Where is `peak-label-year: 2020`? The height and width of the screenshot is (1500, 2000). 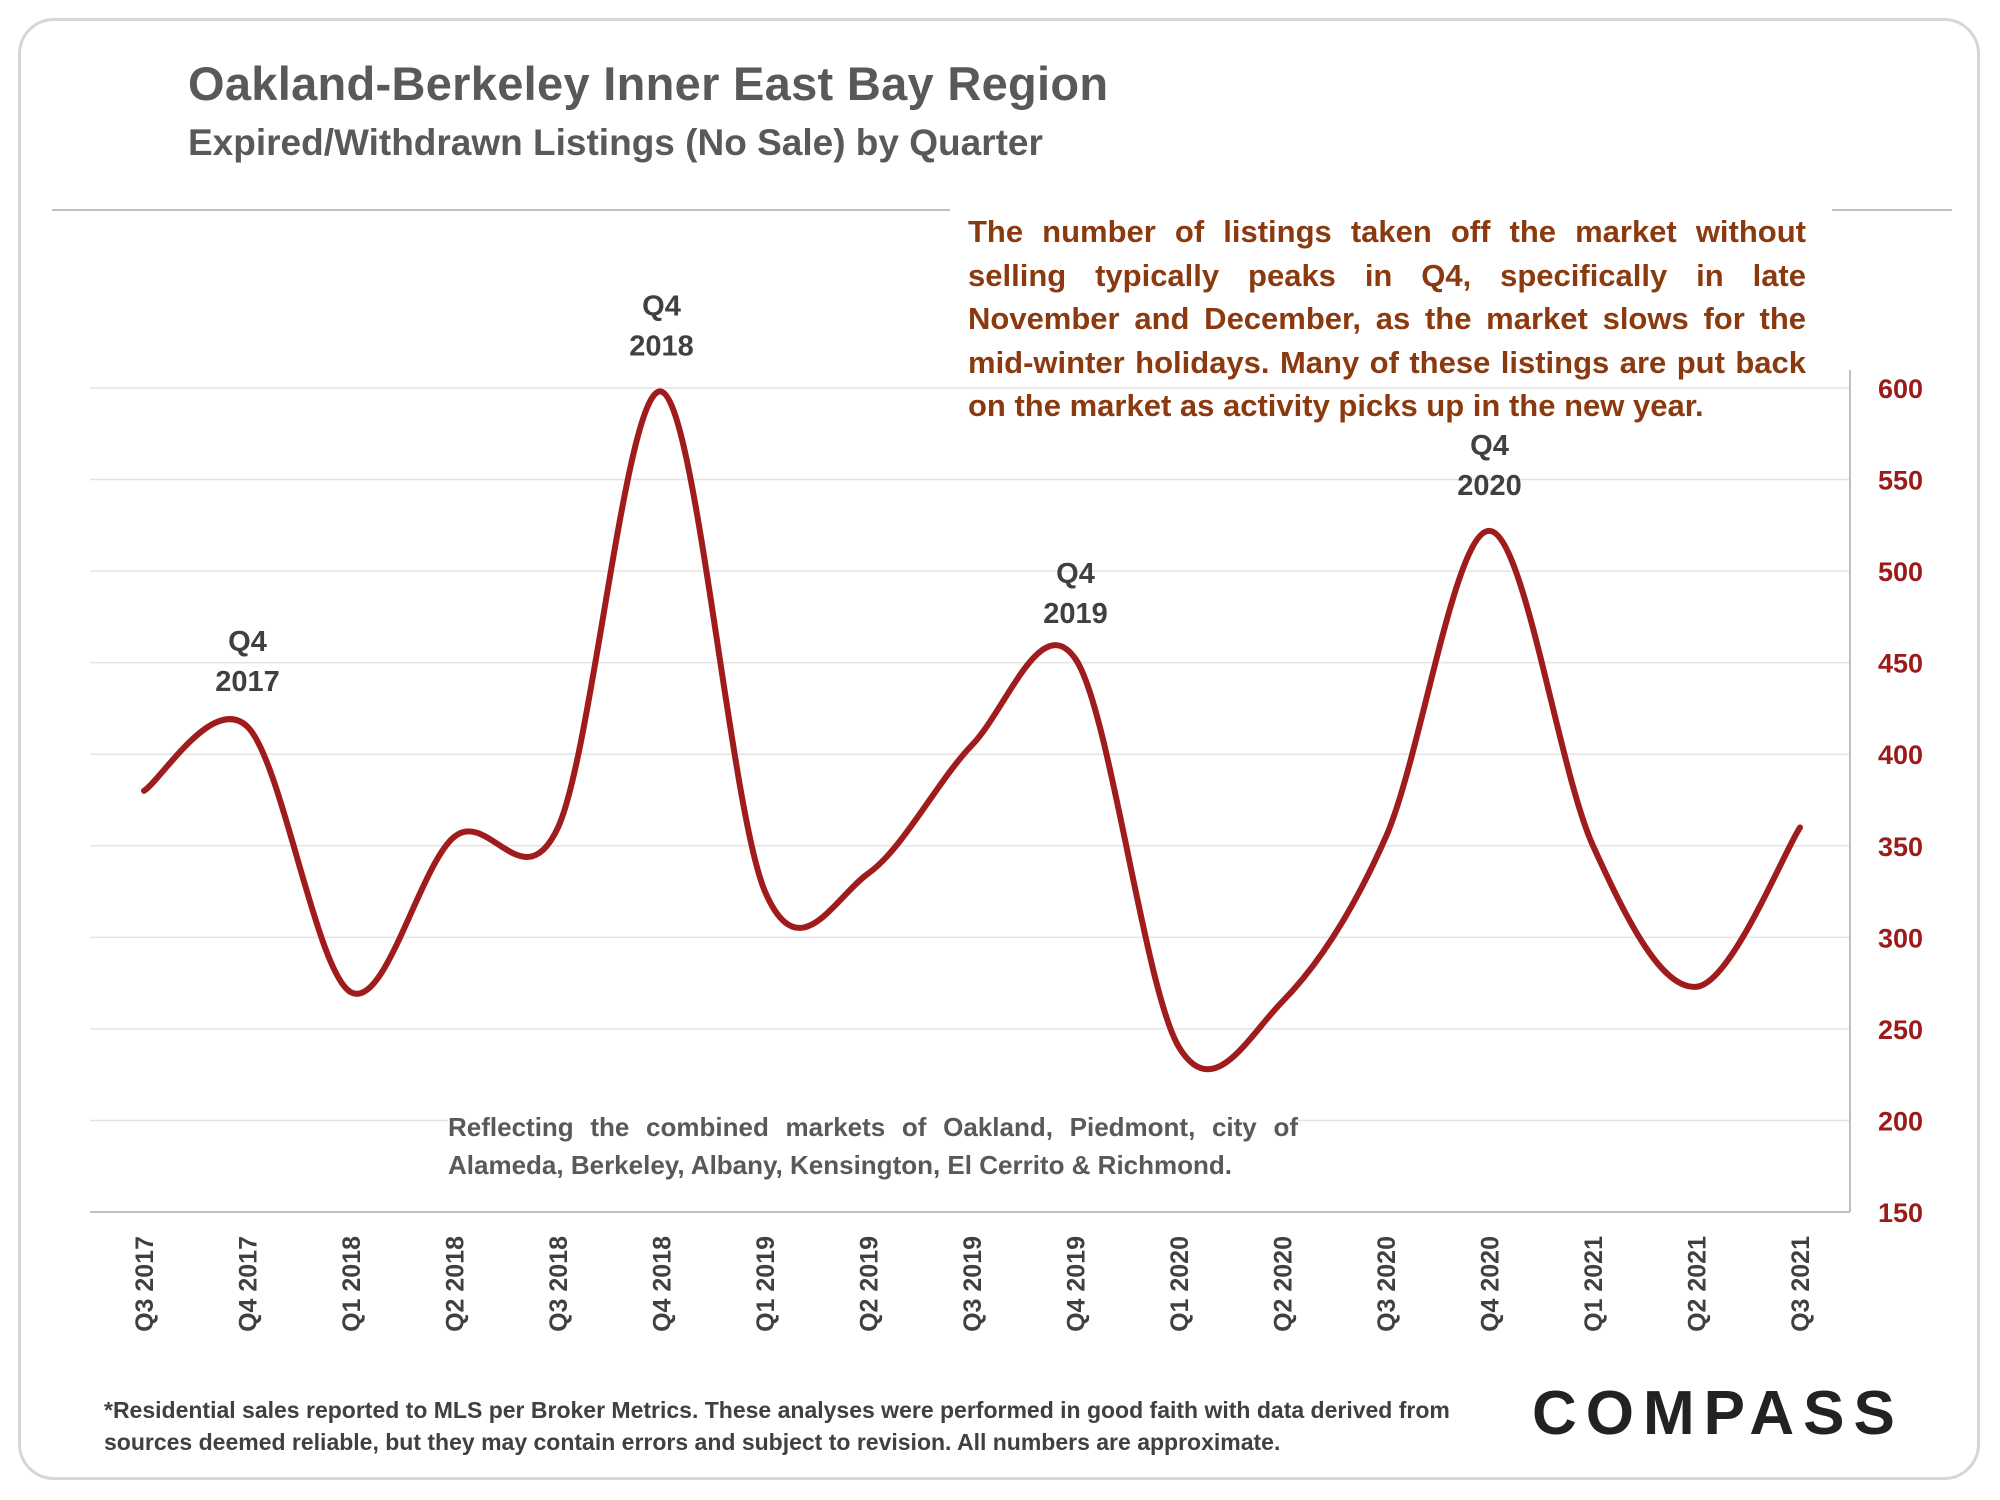 peak-label-year: 2020 is located at coordinates (1489, 486).